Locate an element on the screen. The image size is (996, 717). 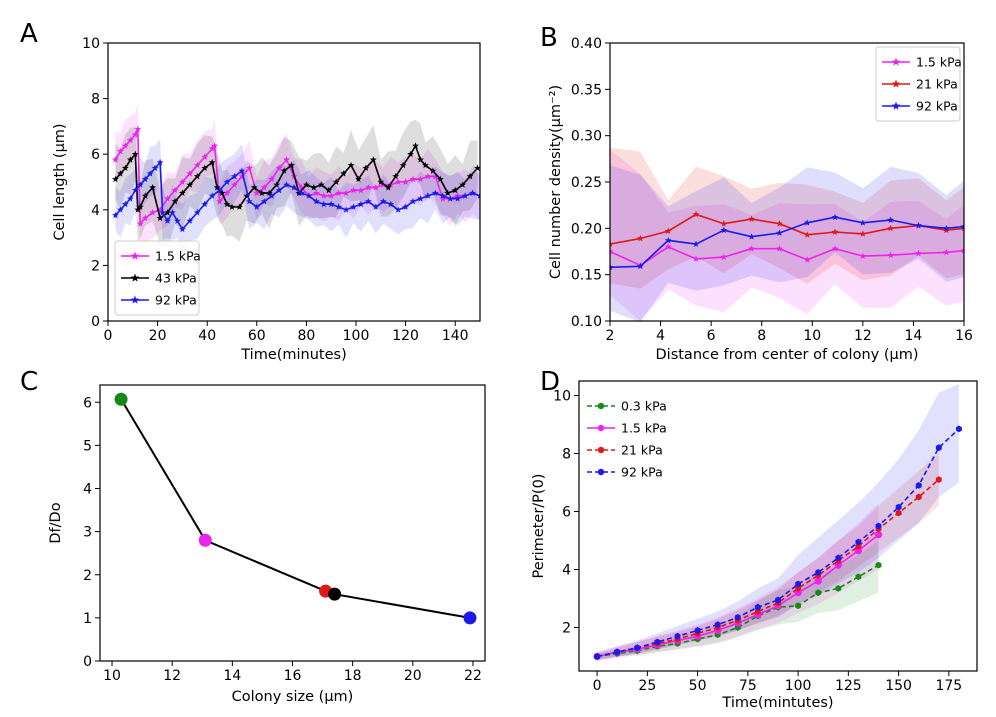
y-tick-label: 4 is located at coordinates (87, 490).